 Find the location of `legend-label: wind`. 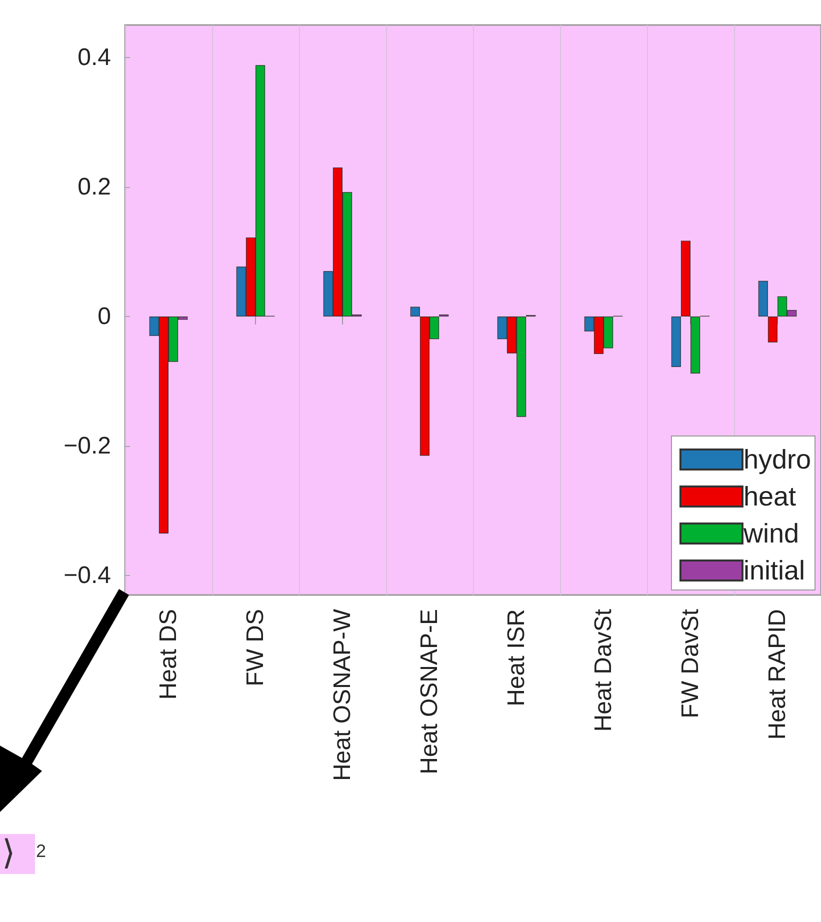

legend-label: wind is located at coordinates (770, 533).